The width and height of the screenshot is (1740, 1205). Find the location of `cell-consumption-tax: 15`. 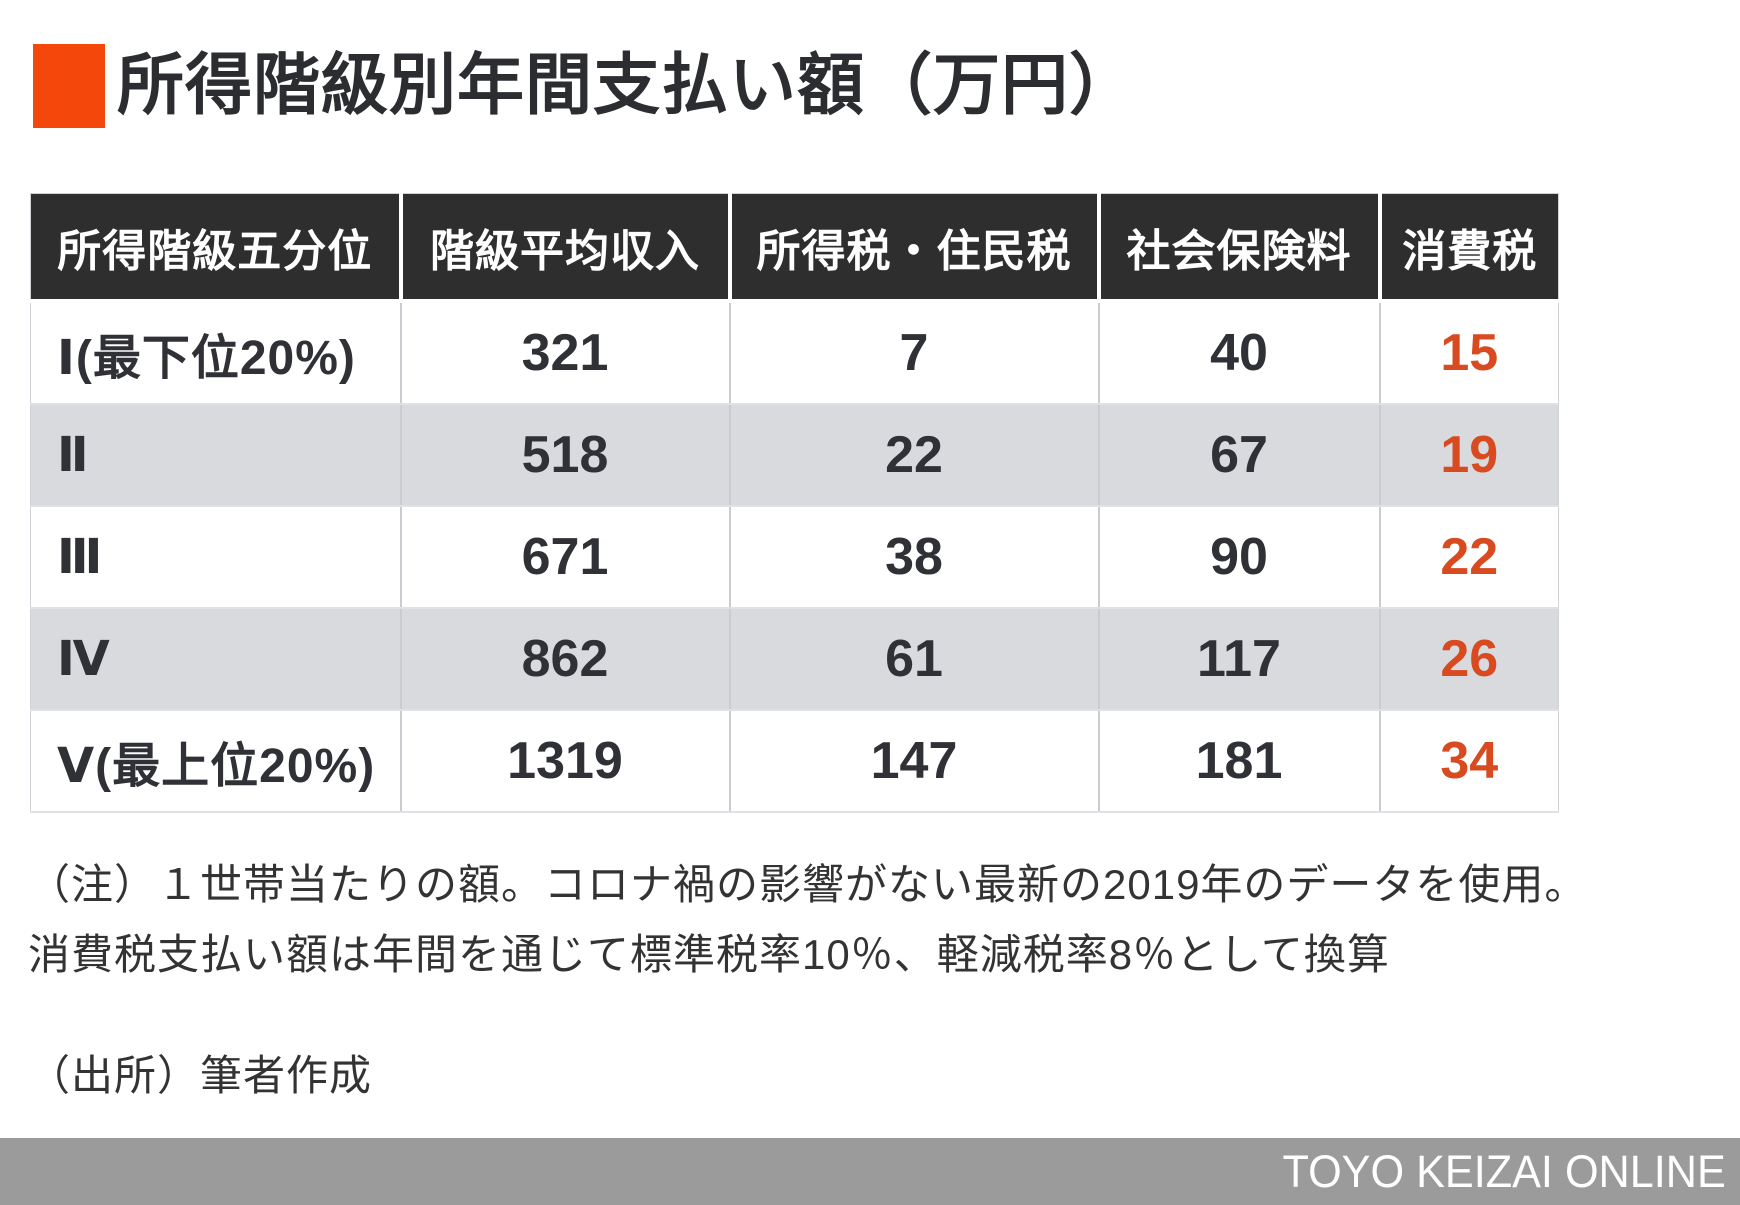

cell-consumption-tax: 15 is located at coordinates (1468, 353).